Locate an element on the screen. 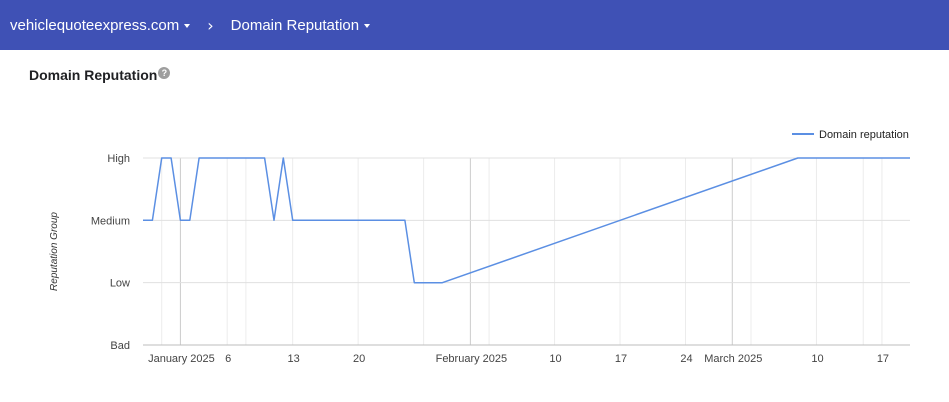 Image resolution: width=949 pixels, height=402 pixels. y-tick-label: Low is located at coordinates (120, 284).